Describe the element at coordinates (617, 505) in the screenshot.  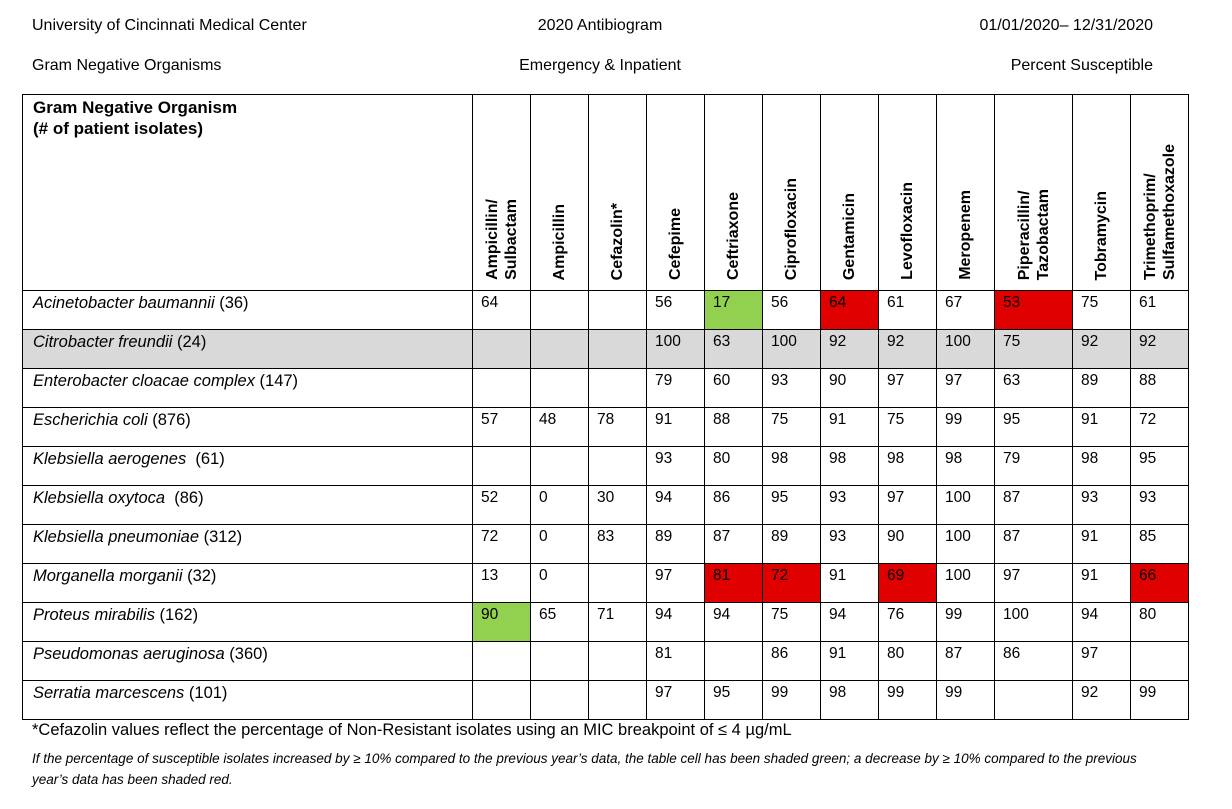
I see `susceptibility-cell: 30` at that location.